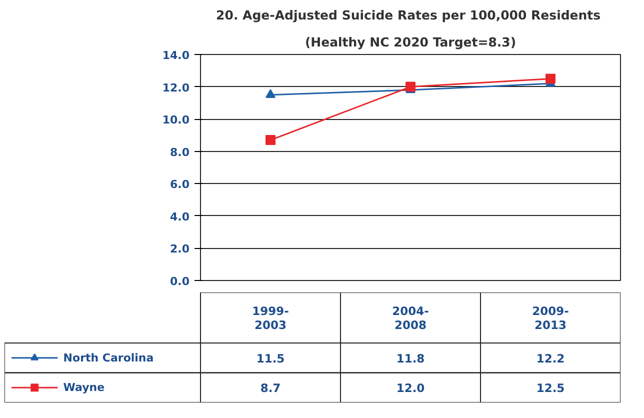  I want to click on chart-title: 20. Age-Adjusted Suicide Rates per 100,000 Residents, so click(408, 15).